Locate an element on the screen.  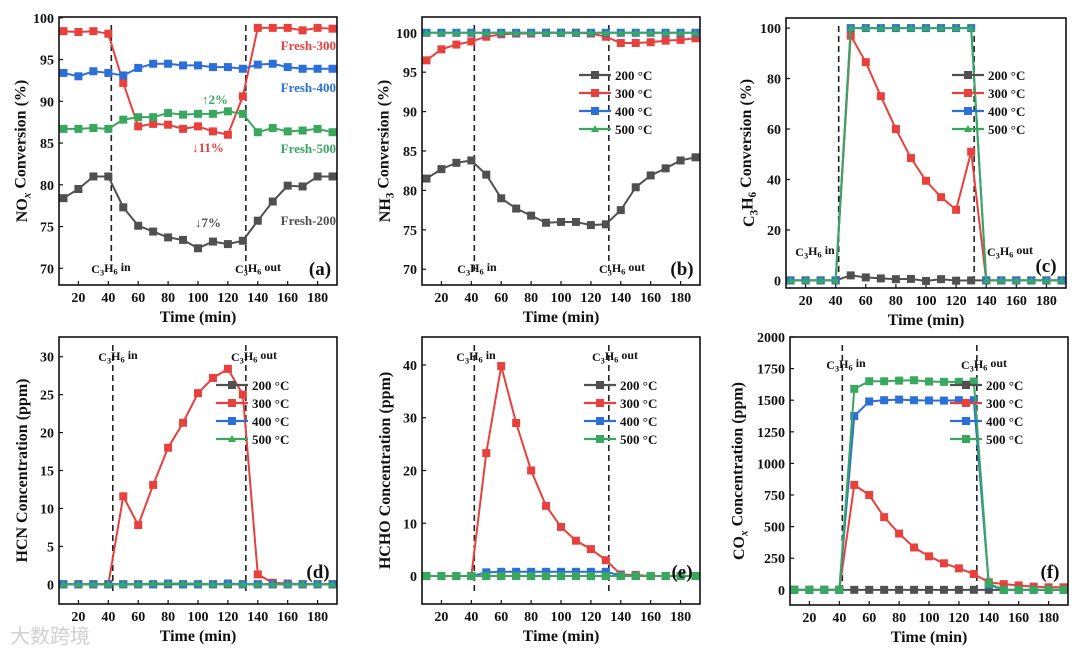
legend-label: 200 °C is located at coordinates (270, 385).